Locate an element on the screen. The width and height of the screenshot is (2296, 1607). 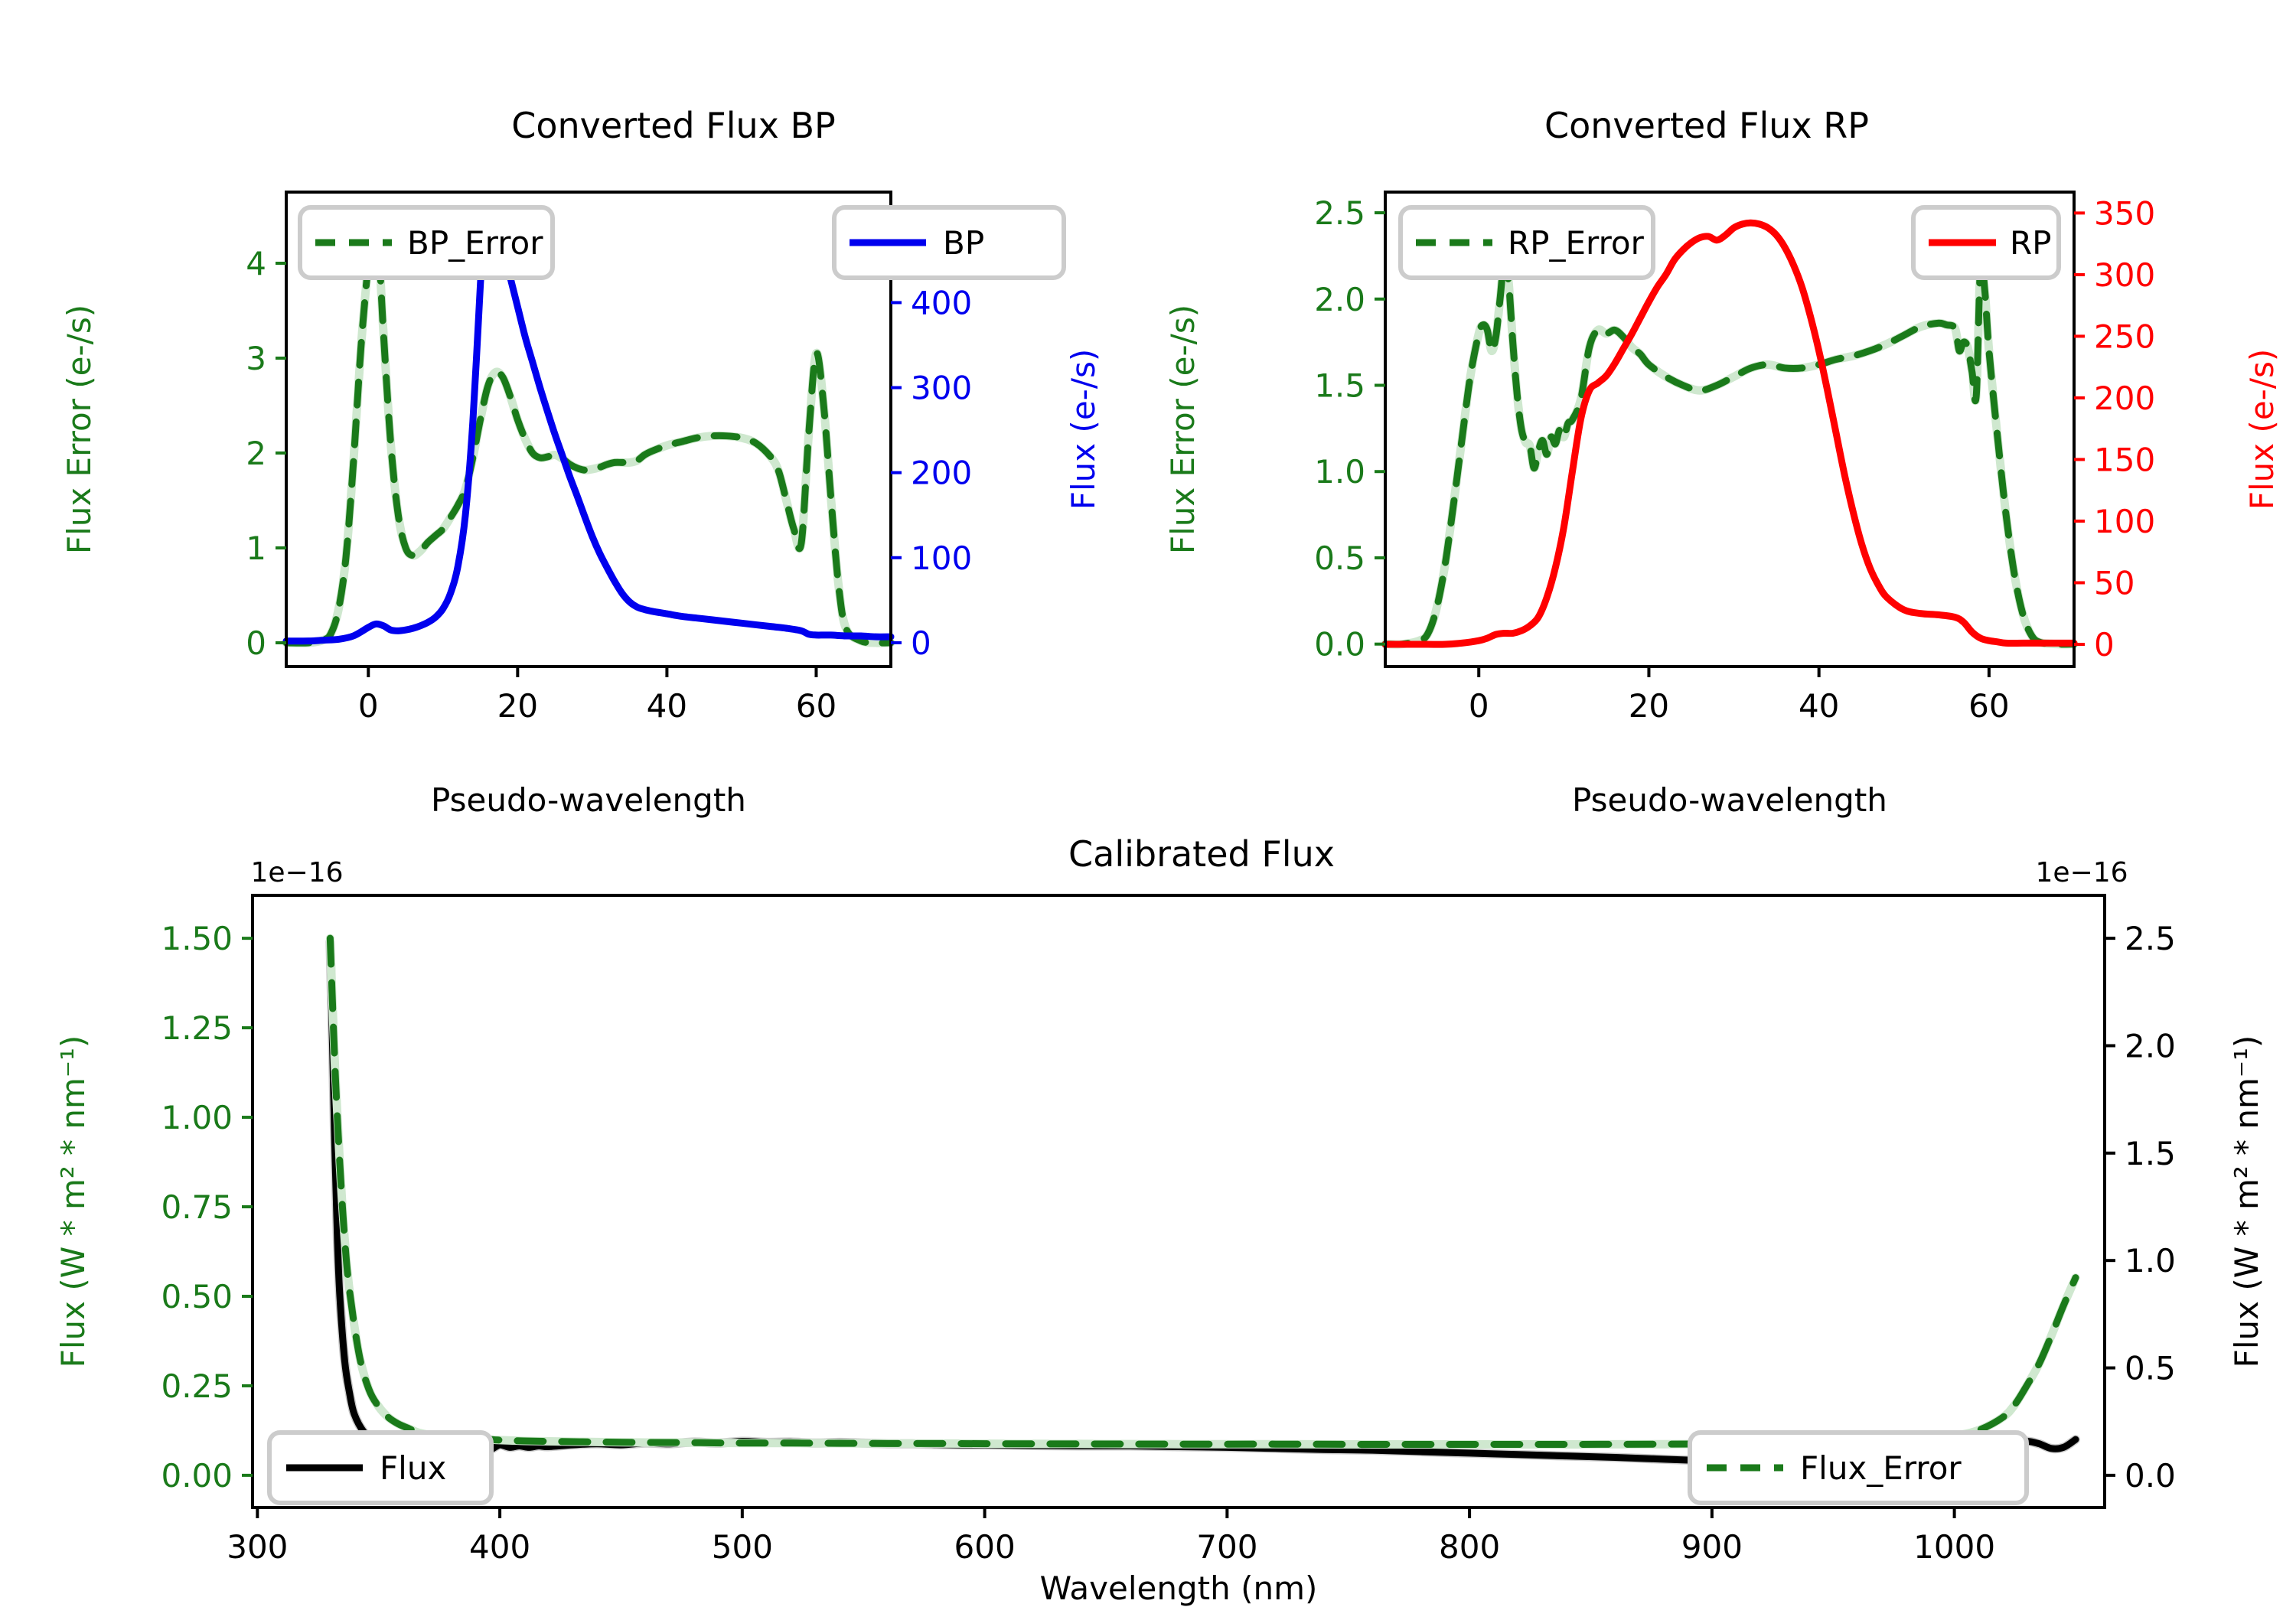
y-tick-label-right: 2.0 is located at coordinates (2150, 1045).